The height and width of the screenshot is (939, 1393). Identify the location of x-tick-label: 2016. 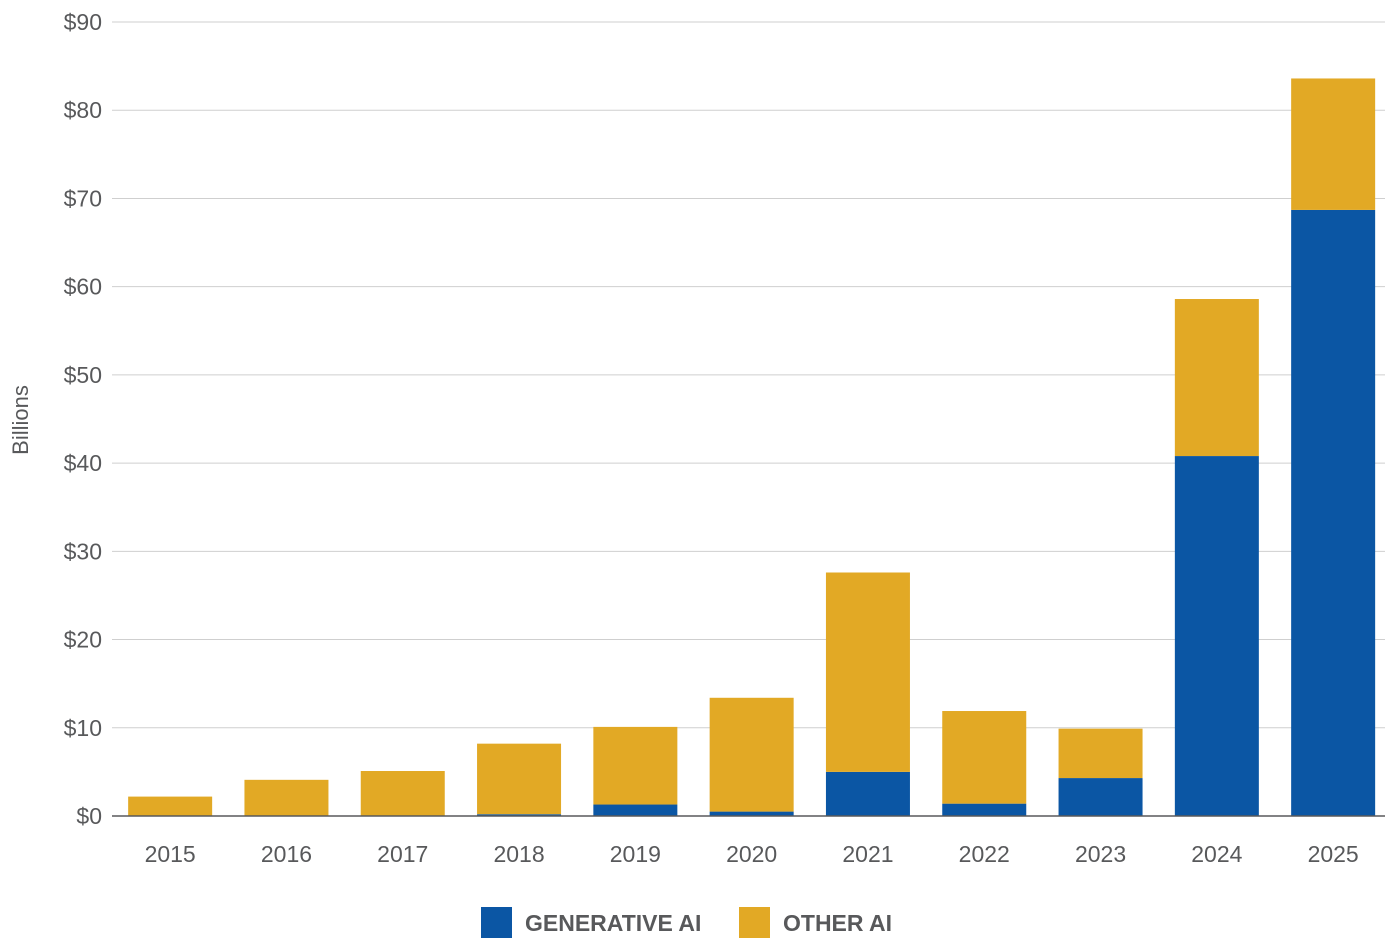
(286, 854).